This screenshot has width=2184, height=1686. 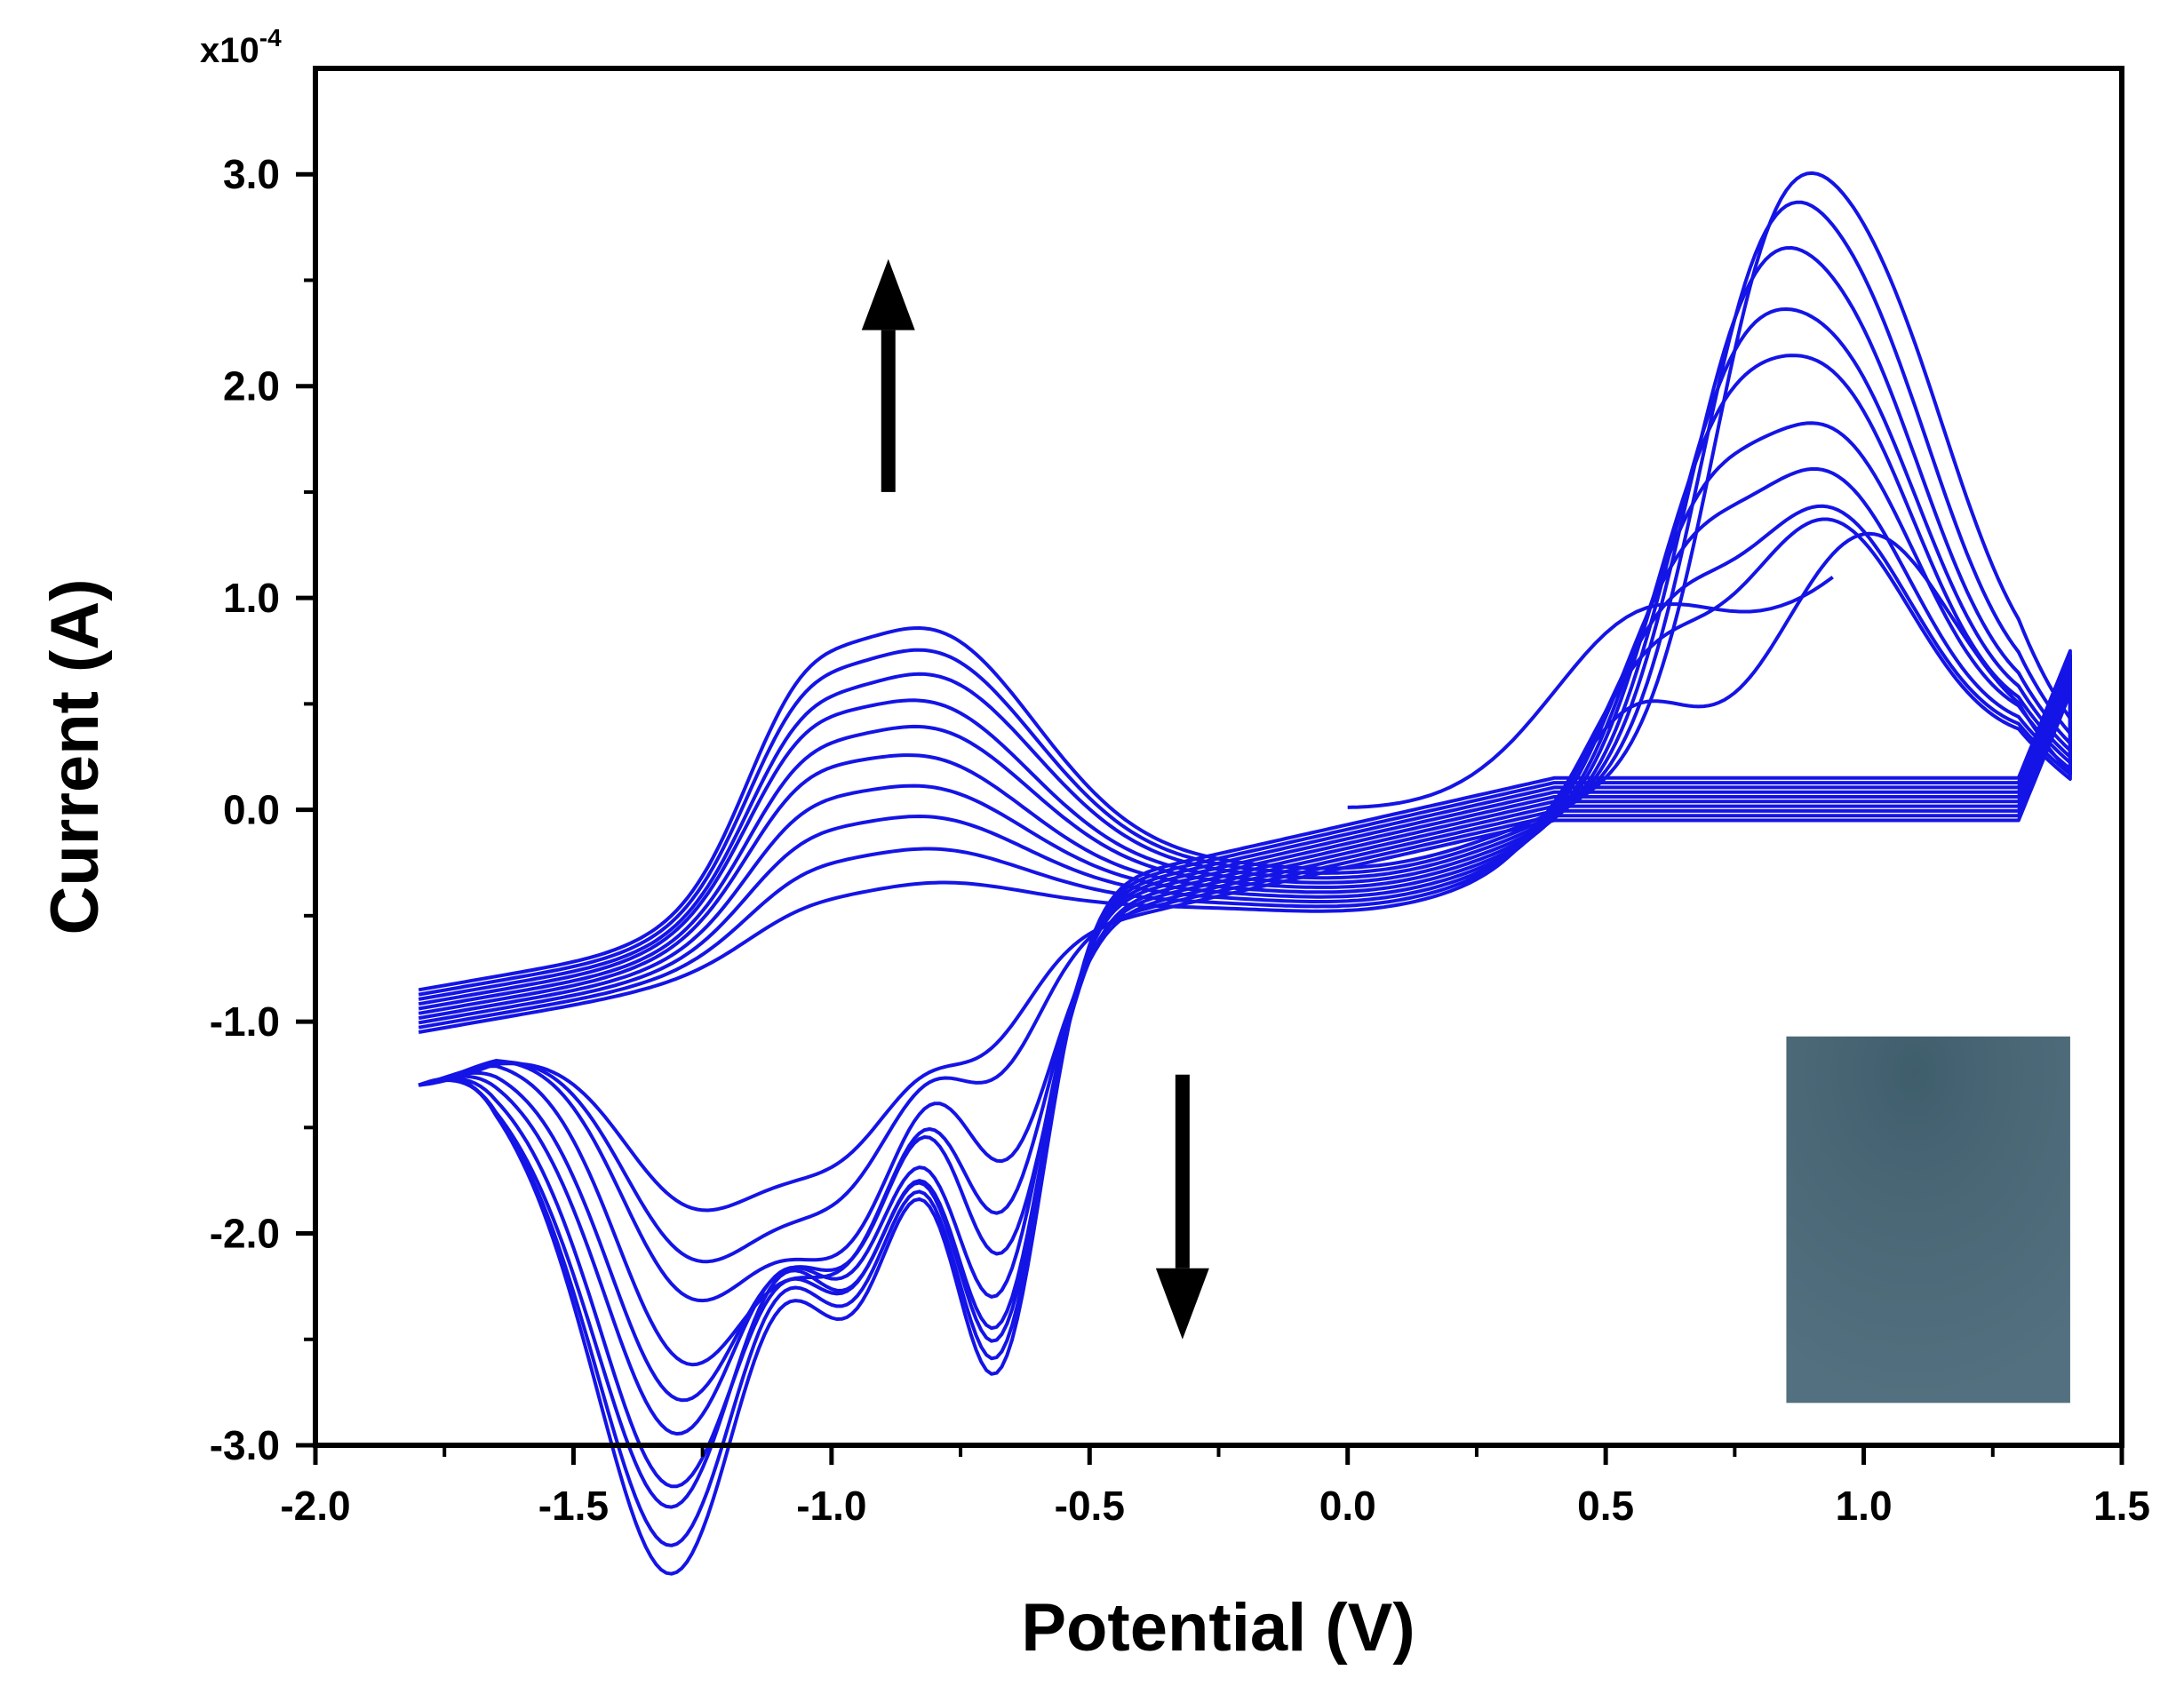 What do you see at coordinates (1090, 1506) in the screenshot?
I see `x-tick-label: -0.5` at bounding box center [1090, 1506].